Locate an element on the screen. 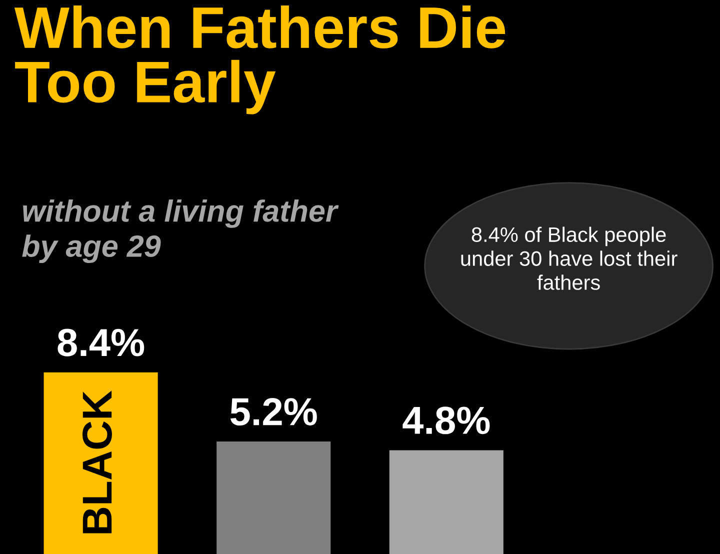 Image resolution: width=720 pixels, height=554 pixels. data-label: 5.2% is located at coordinates (273, 412).